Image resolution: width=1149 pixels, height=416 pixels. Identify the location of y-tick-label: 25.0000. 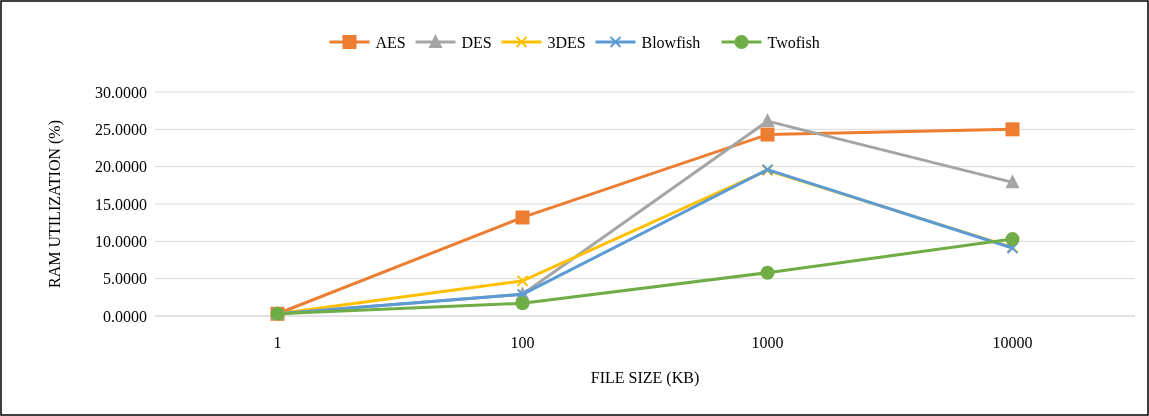
(121, 129).